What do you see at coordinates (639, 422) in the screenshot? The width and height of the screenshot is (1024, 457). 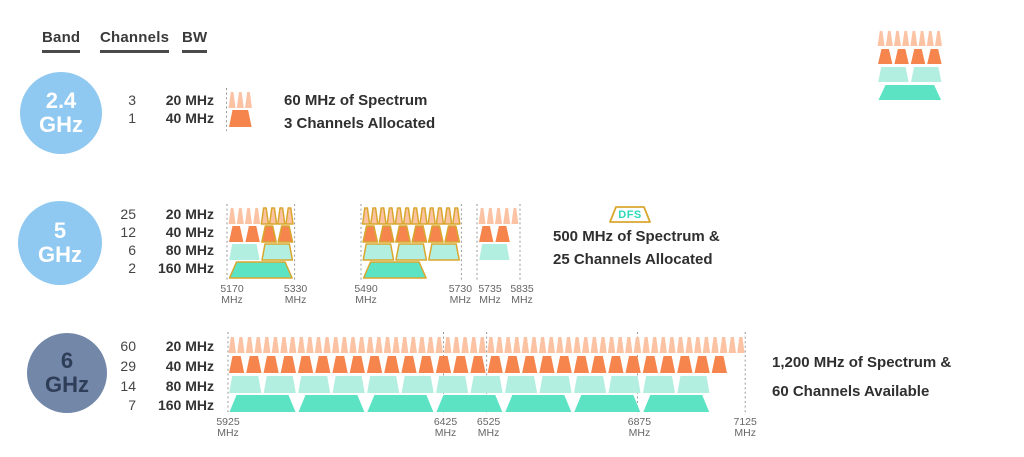 I see `tick-frequency: 6875` at bounding box center [639, 422].